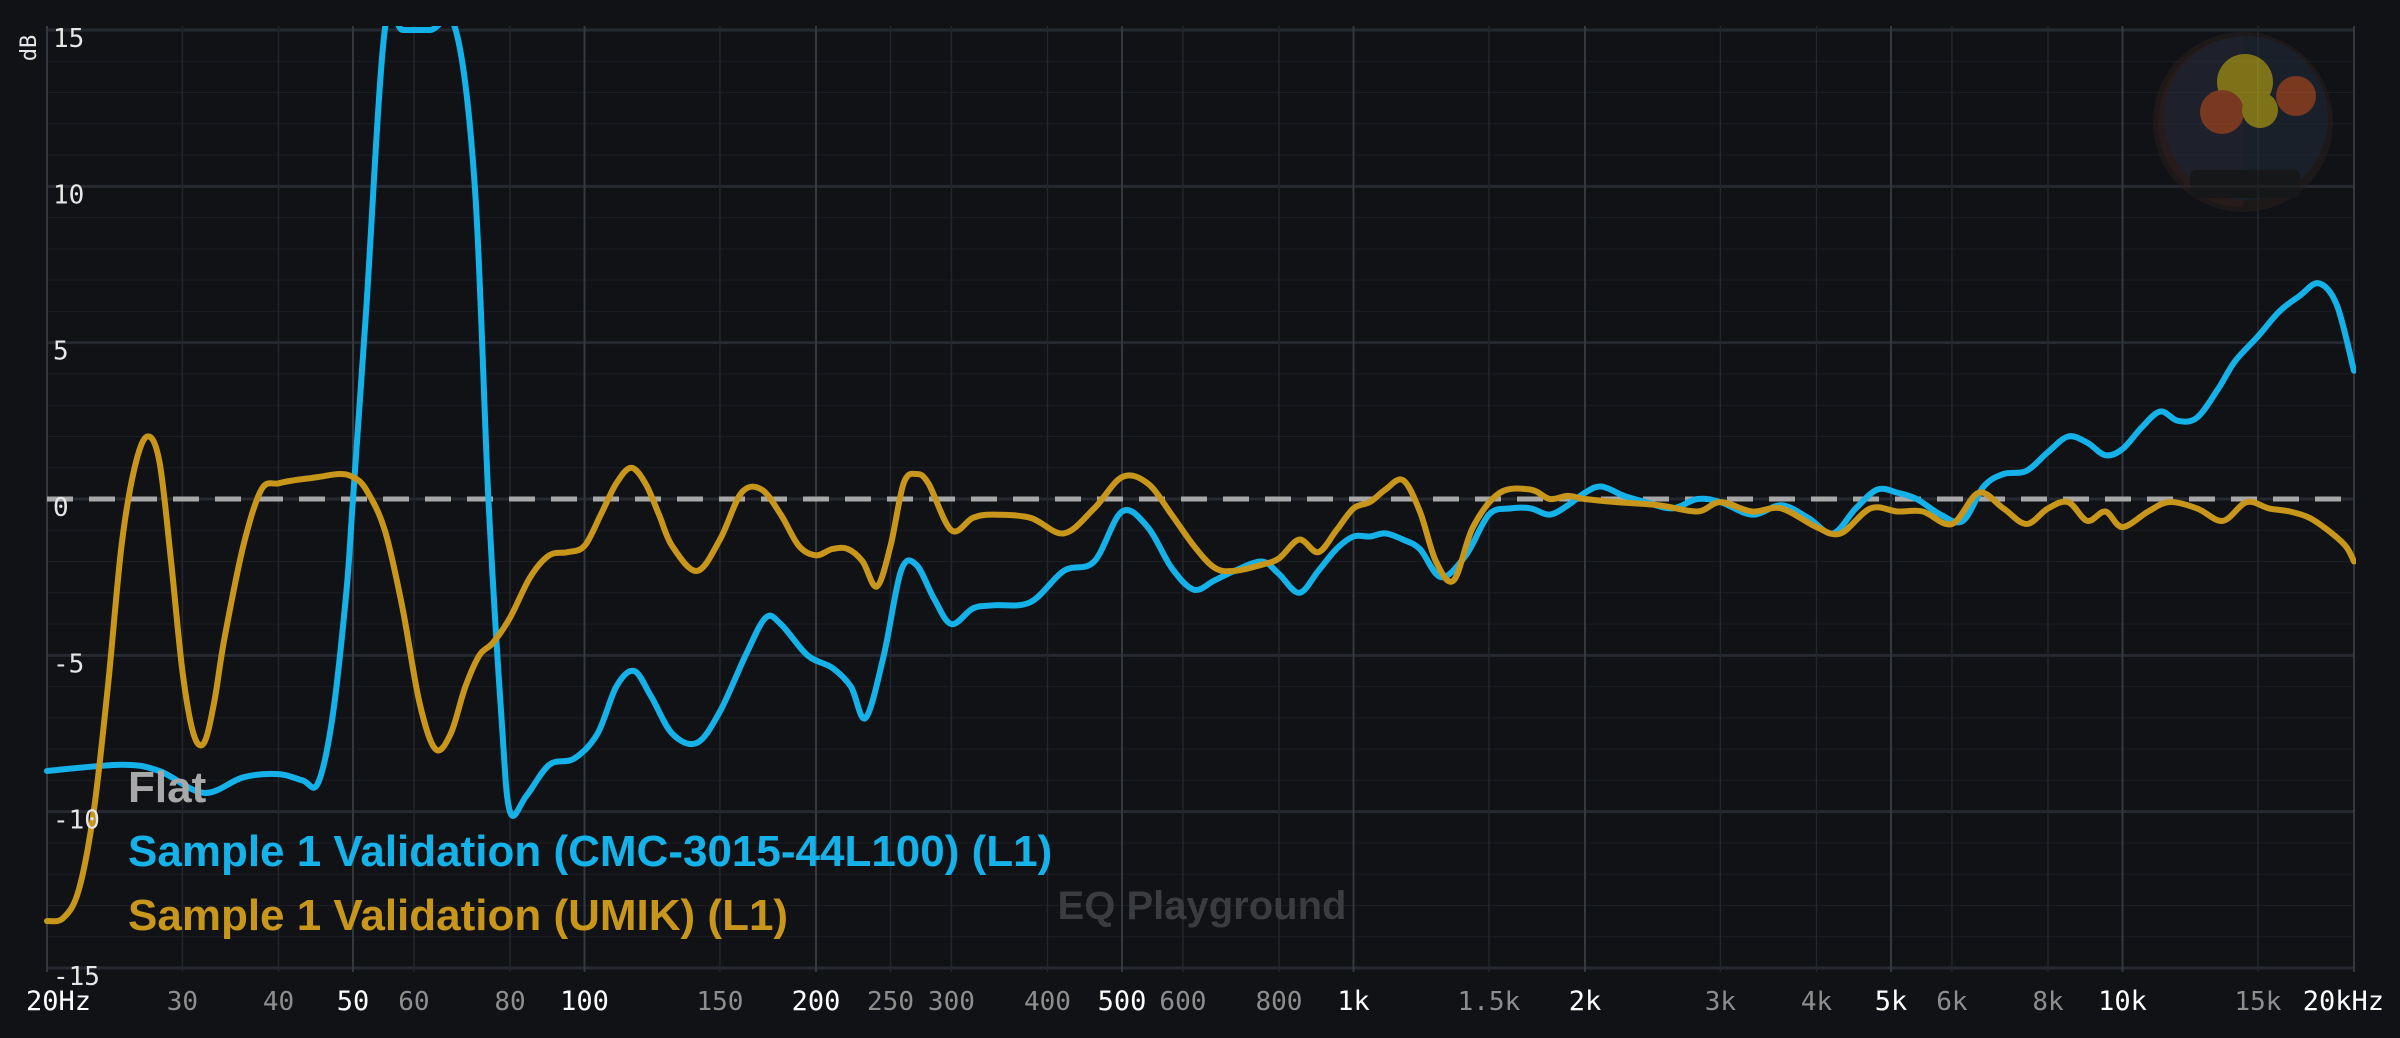 The image size is (2400, 1038). What do you see at coordinates (1047, 1002) in the screenshot?
I see `x-tick-label: 400` at bounding box center [1047, 1002].